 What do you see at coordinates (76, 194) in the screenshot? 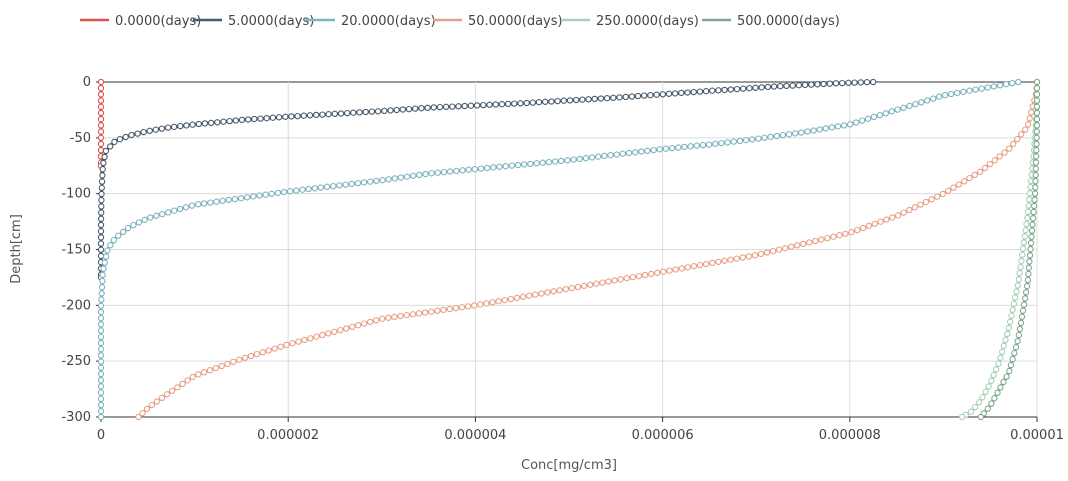
I see `y-tick-label: -100` at bounding box center [76, 194].